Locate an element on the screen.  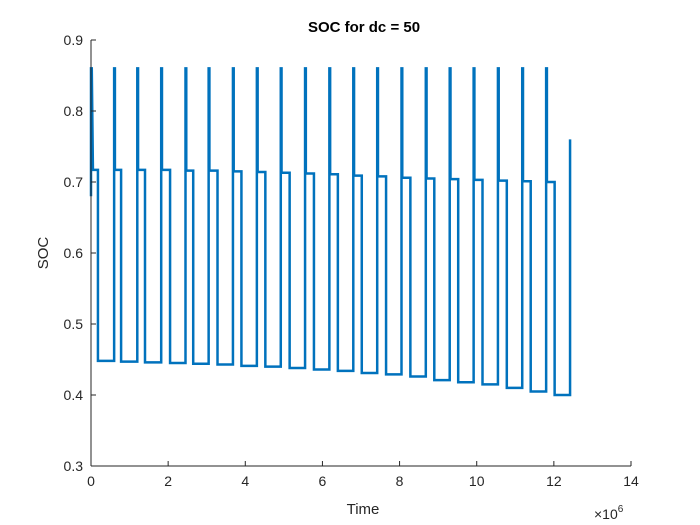
y-tick-label: 0.3 is located at coordinates (74, 466).